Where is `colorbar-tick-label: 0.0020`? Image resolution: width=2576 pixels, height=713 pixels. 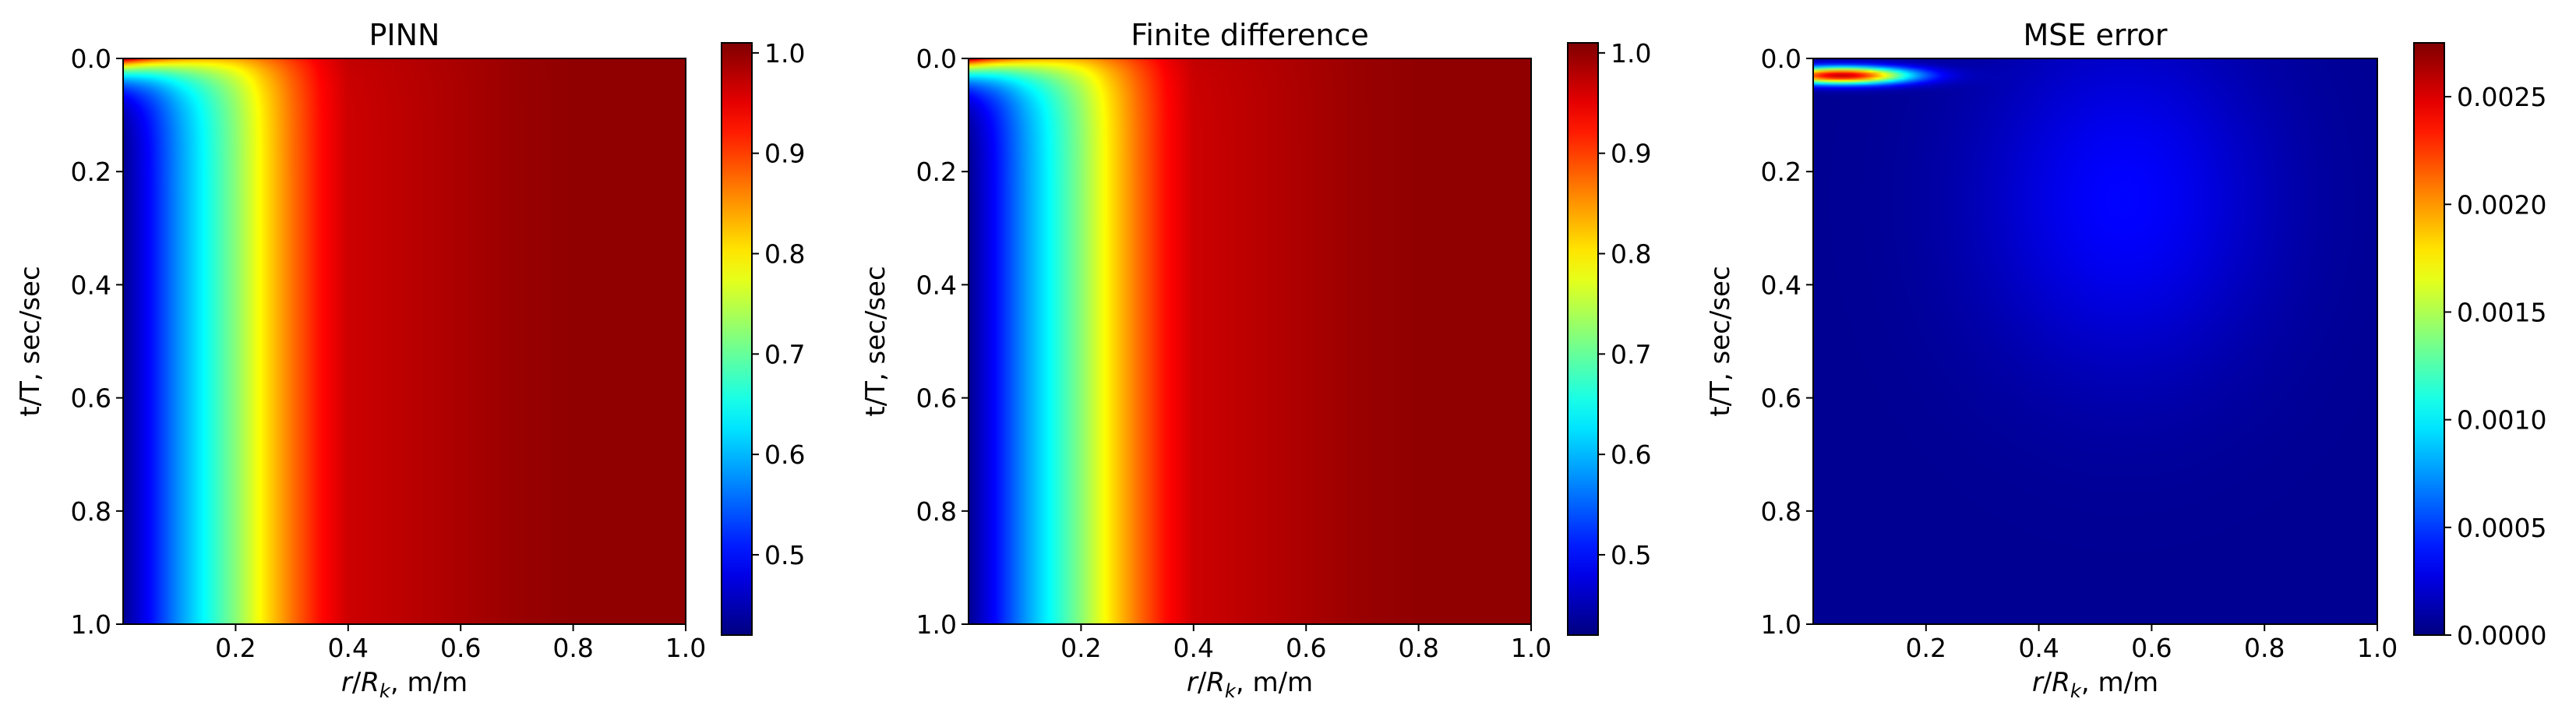 colorbar-tick-label: 0.0020 is located at coordinates (2501, 204).